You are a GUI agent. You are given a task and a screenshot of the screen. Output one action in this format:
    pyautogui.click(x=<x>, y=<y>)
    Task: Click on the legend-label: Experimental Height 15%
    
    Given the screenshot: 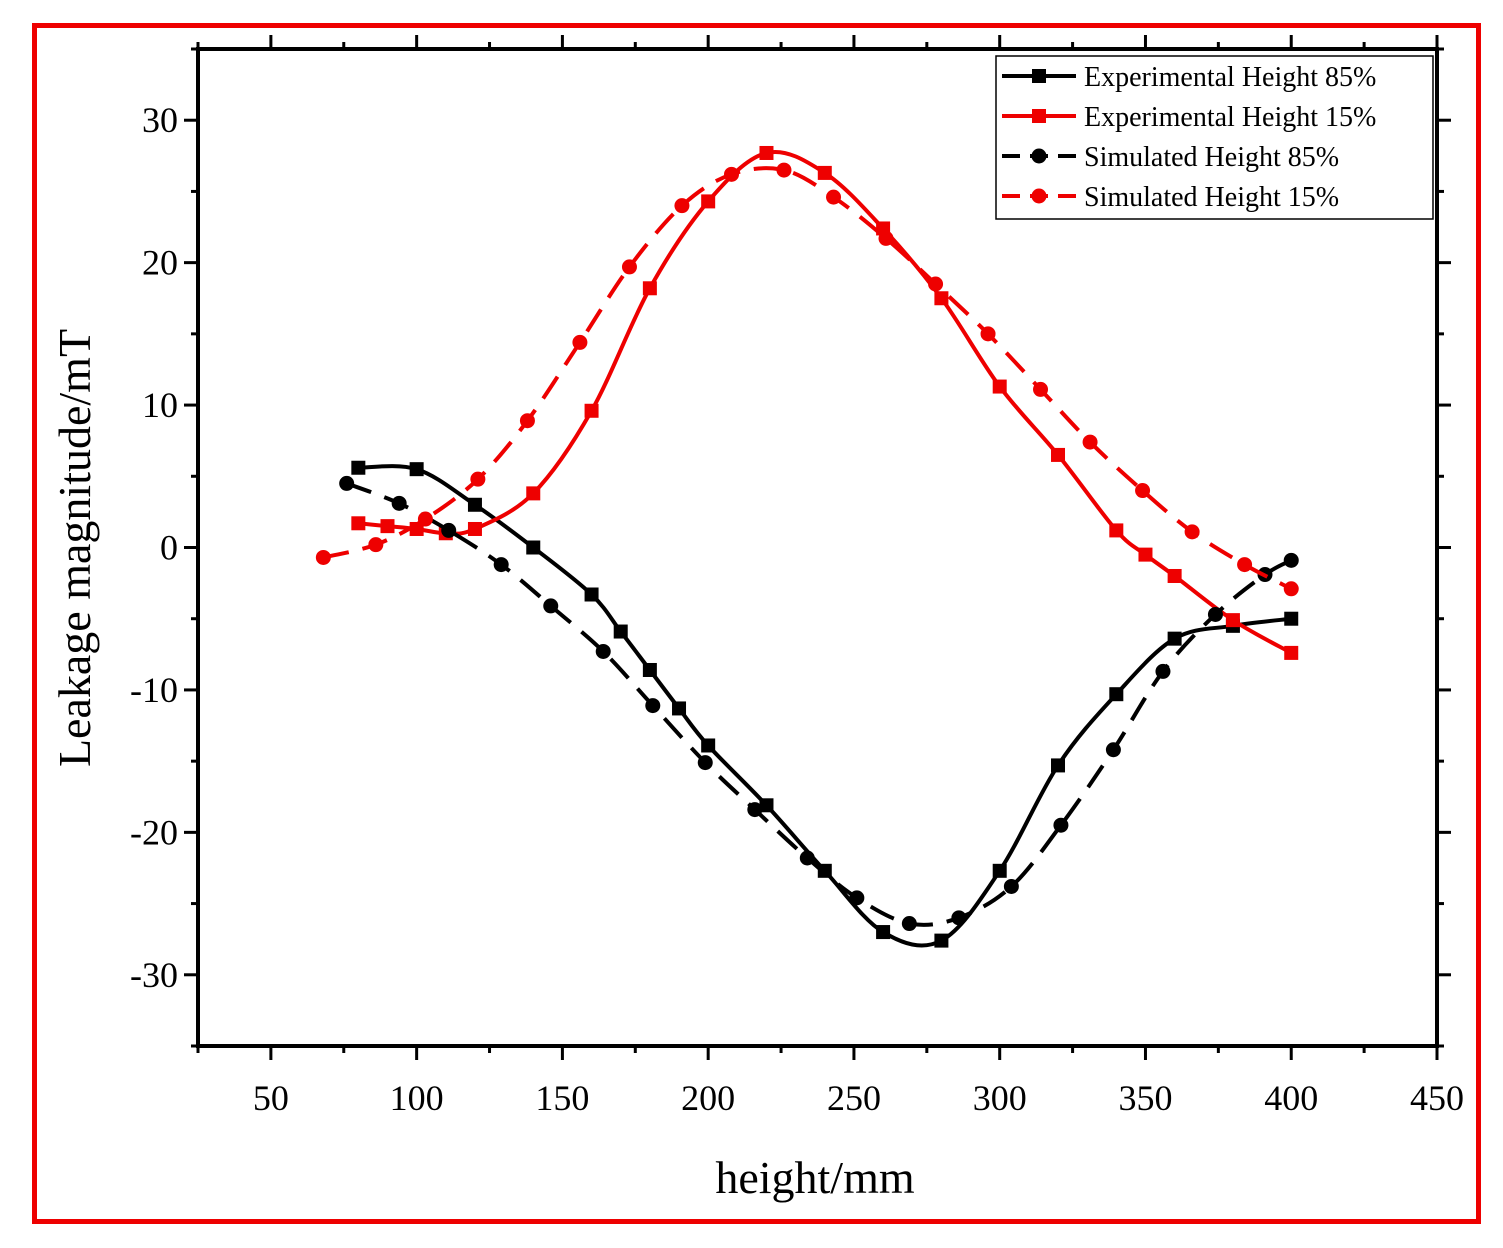 What is the action you would take?
    pyautogui.click(x=1230, y=117)
    